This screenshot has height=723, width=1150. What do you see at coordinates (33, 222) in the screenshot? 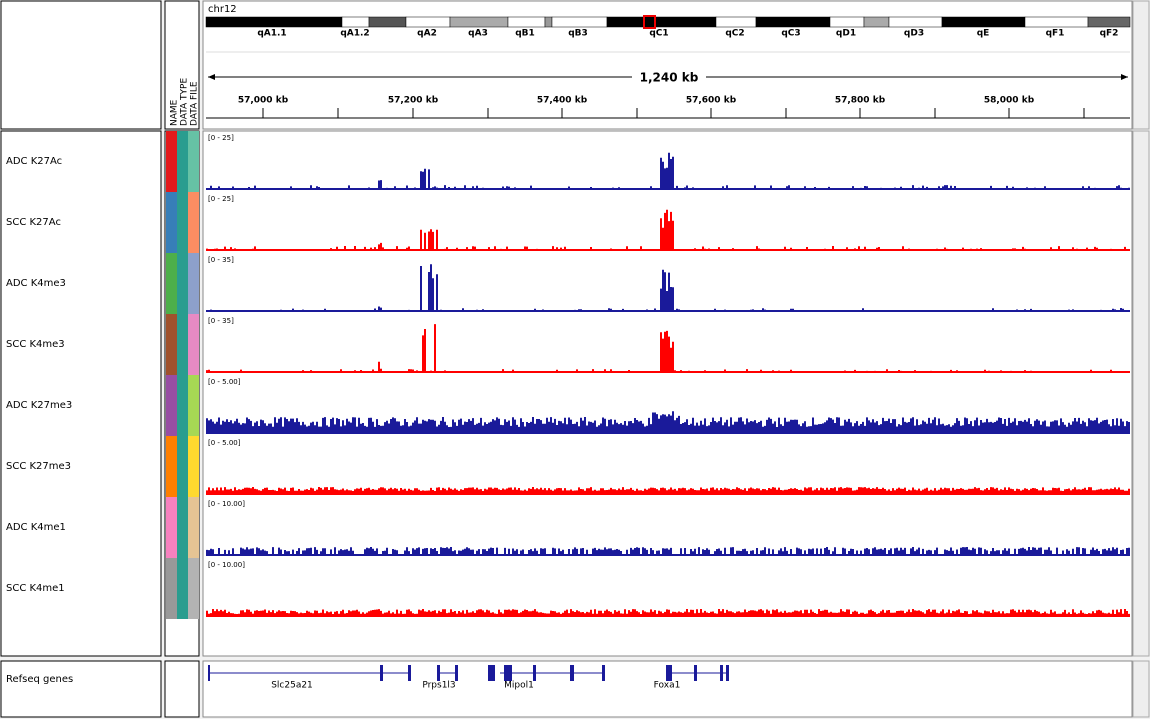
I see `track-name: SCC K27Ac` at bounding box center [33, 222].